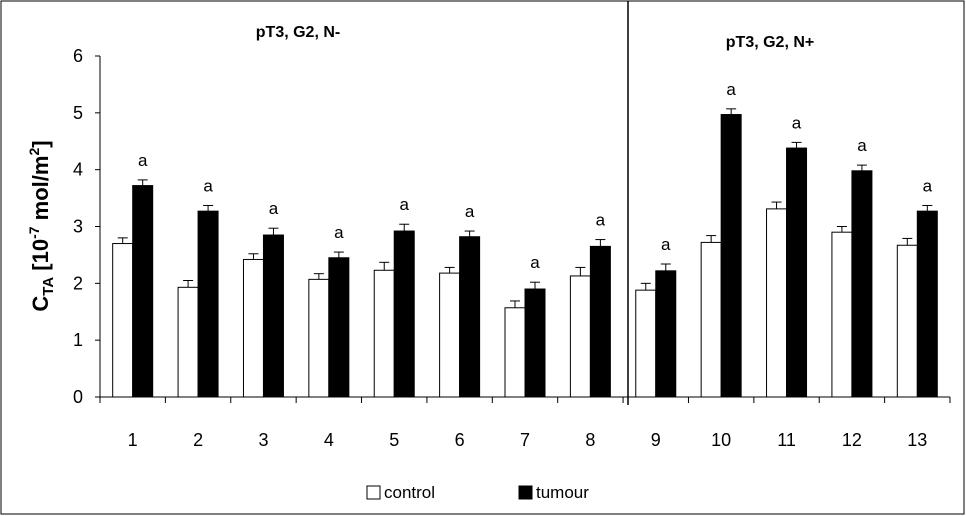  What do you see at coordinates (78, 227) in the screenshot?
I see `y-tick-label: 3` at bounding box center [78, 227].